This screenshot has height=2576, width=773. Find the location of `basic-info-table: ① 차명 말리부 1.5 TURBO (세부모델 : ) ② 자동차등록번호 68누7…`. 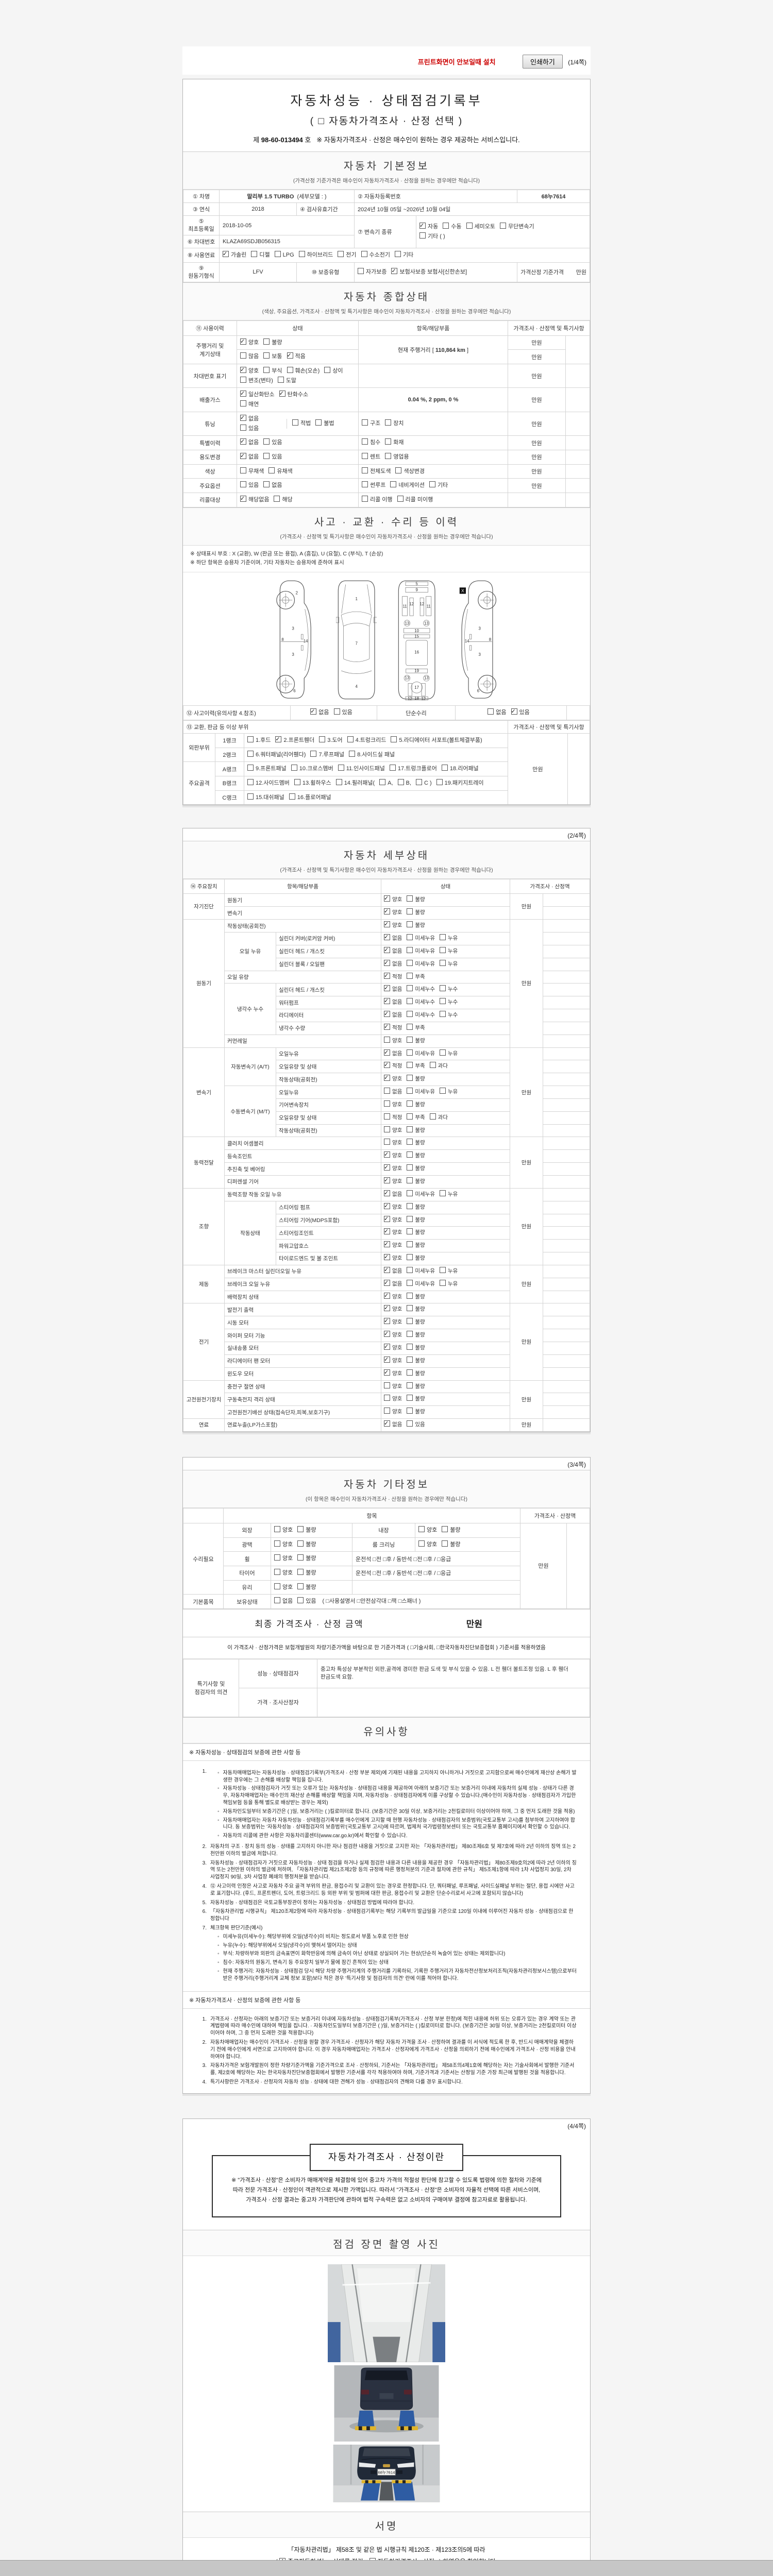

basic-info-table: ① 차명 말리부 1.5 TURBO (세부모델 : ) ② 자동차등록번호 68누7… is located at coordinates (386, 236).